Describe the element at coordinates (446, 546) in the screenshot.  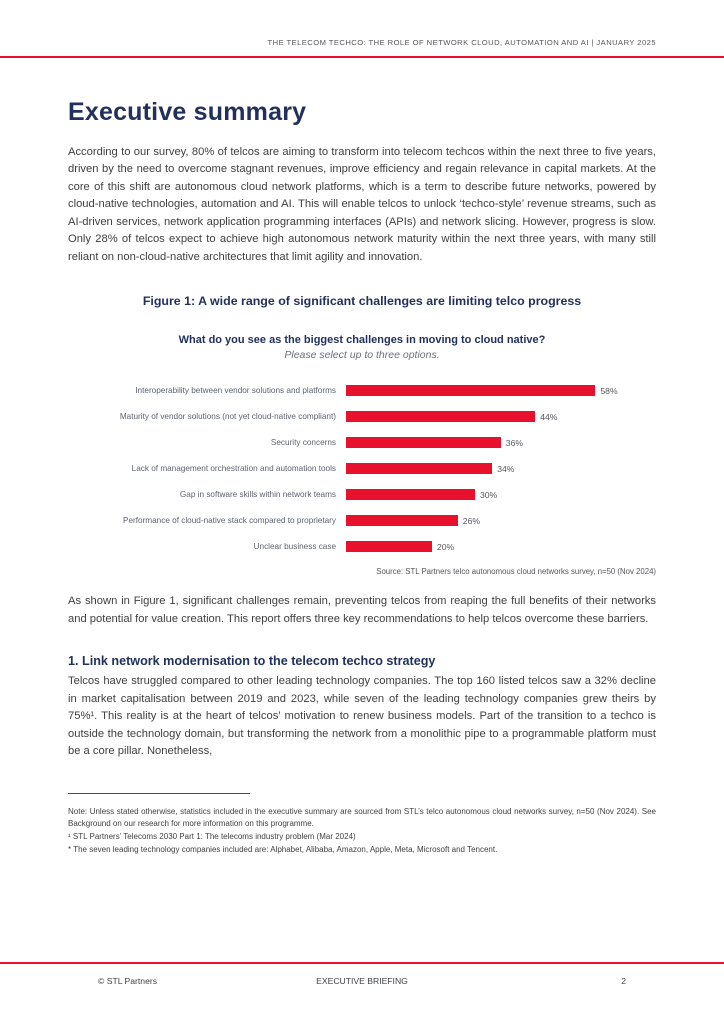
I see `chart-value-label: 20%` at that location.